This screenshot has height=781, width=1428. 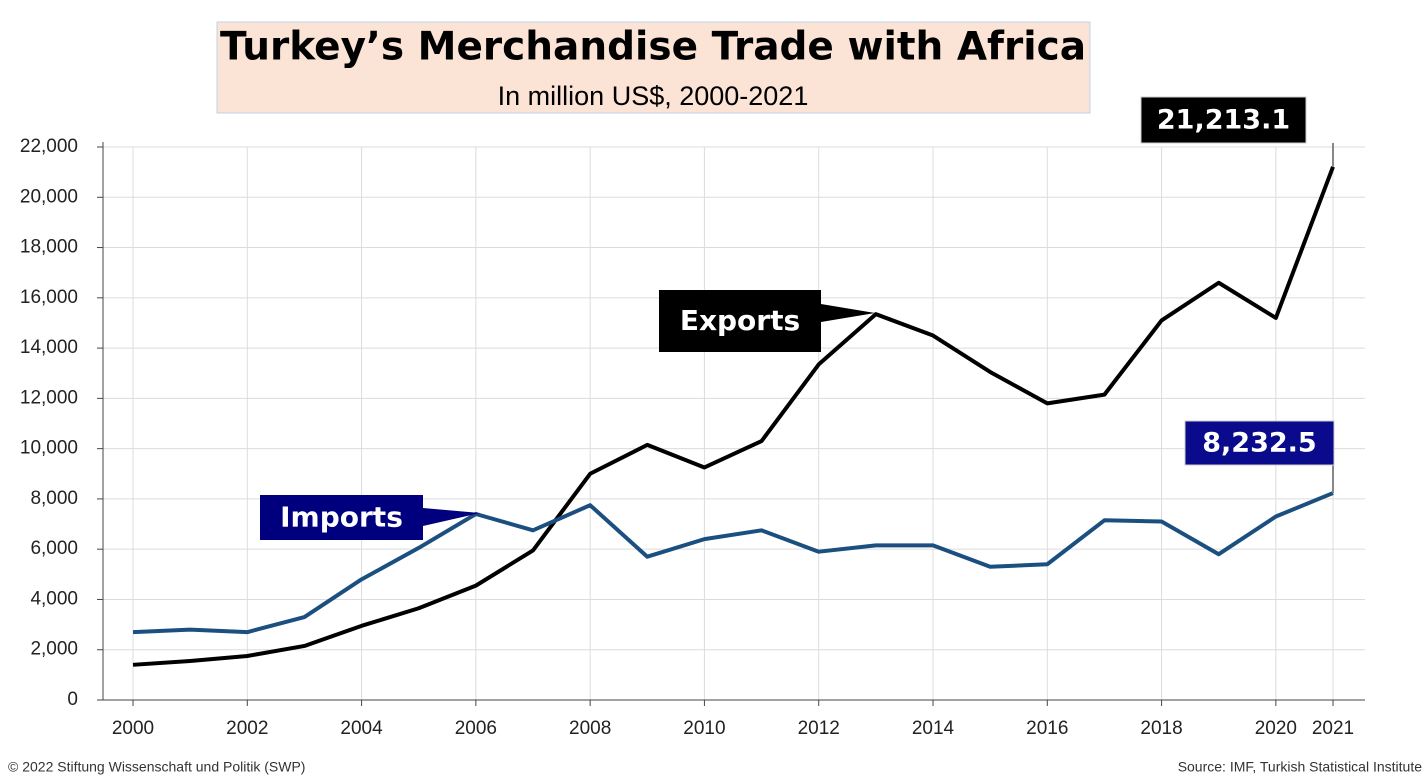 I want to click on x-tick-label: 2014, so click(x=933, y=728).